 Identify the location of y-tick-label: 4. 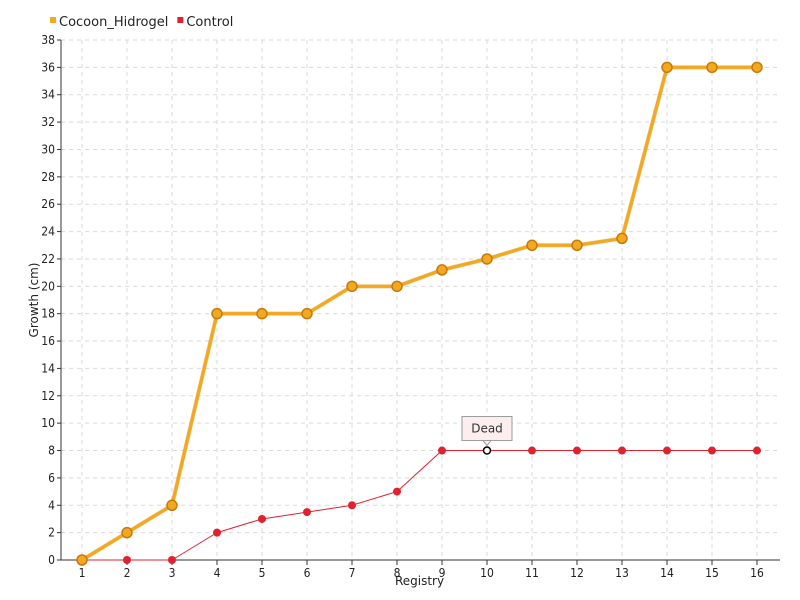
(51, 505).